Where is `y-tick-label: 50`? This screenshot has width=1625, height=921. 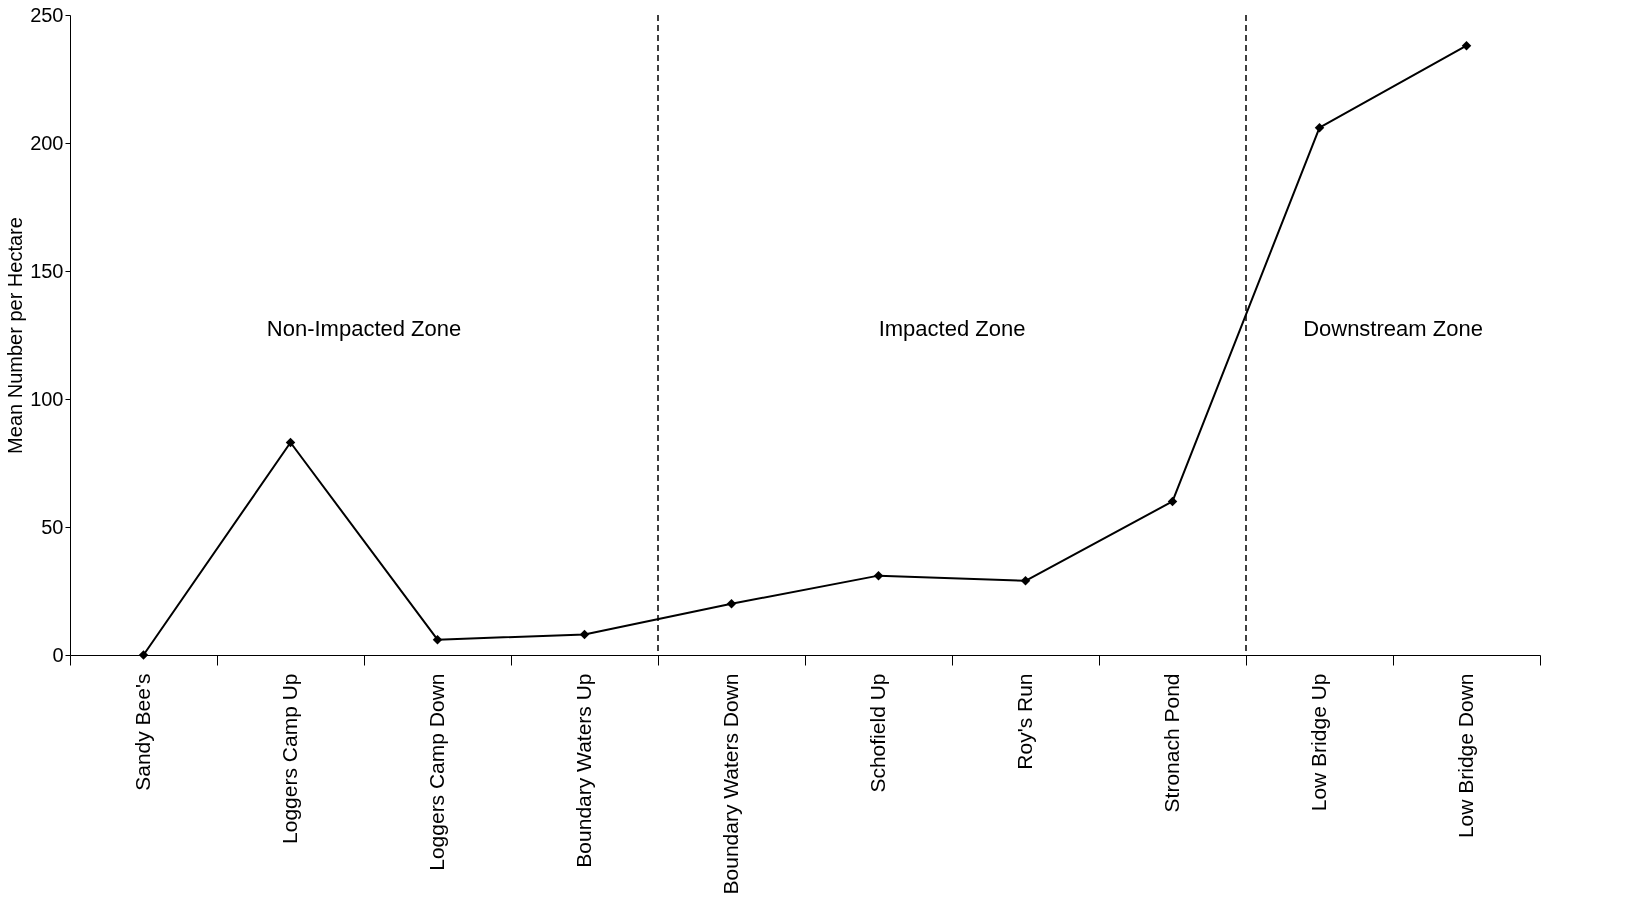
y-tick-label: 50 is located at coordinates (52, 526).